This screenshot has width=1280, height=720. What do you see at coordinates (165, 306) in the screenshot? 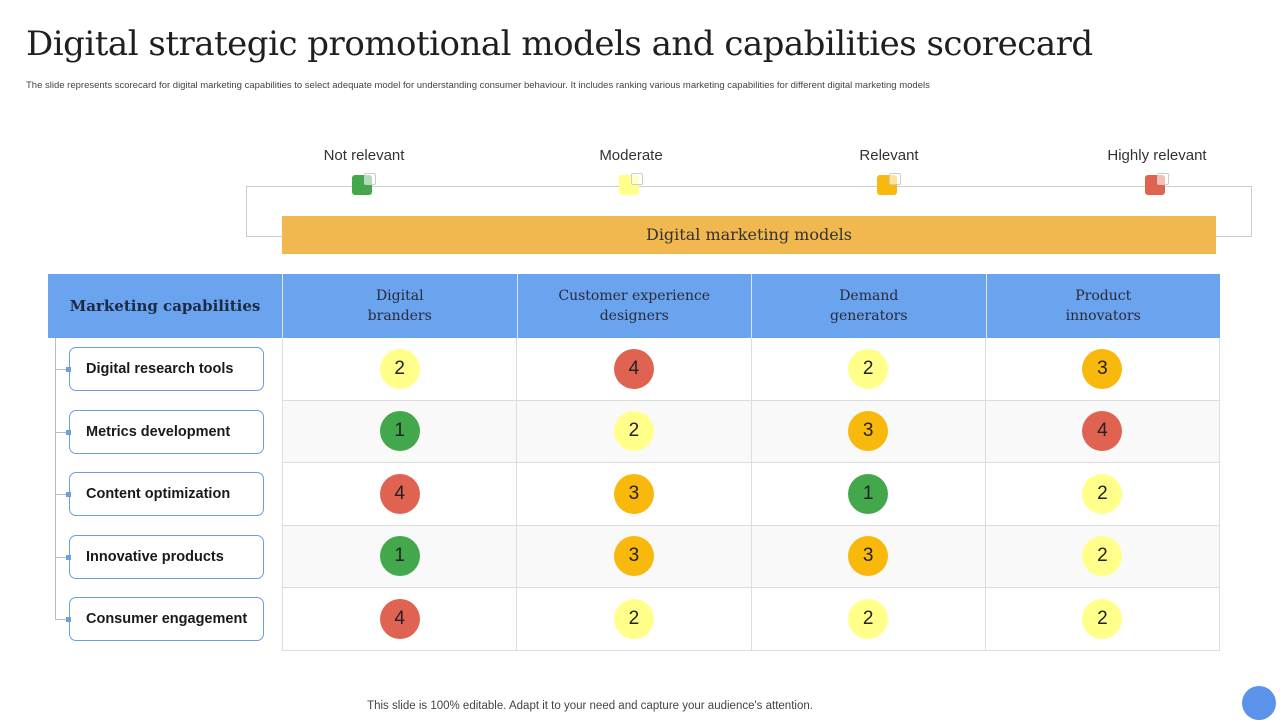
I see `header-capabilities: Marketing capabilities` at bounding box center [165, 306].